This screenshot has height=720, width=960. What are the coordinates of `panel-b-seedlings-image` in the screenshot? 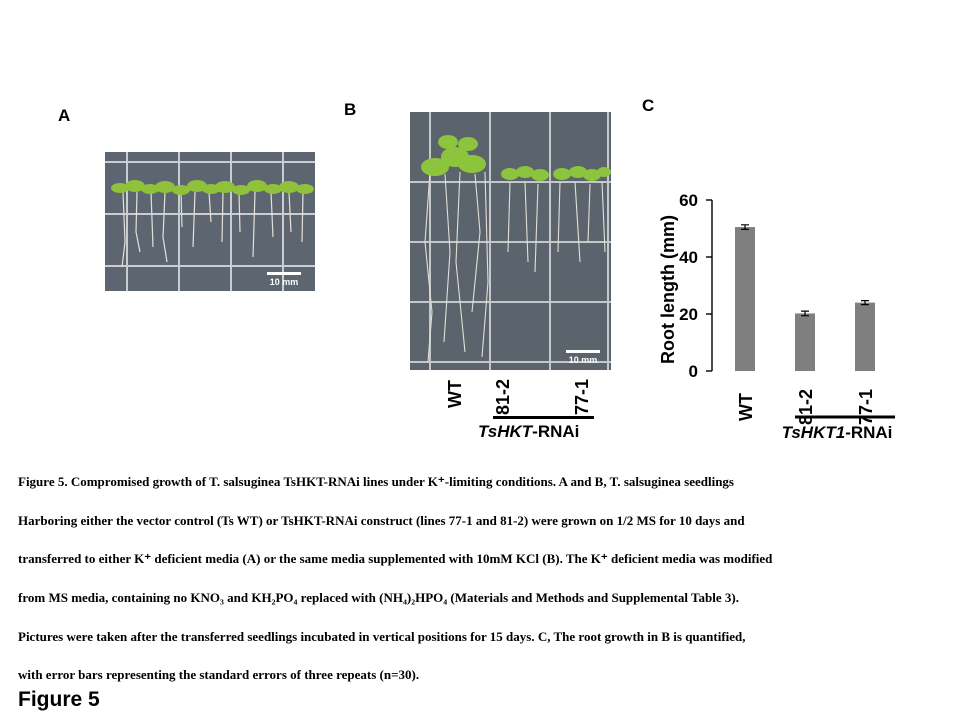 It's located at (510, 241).